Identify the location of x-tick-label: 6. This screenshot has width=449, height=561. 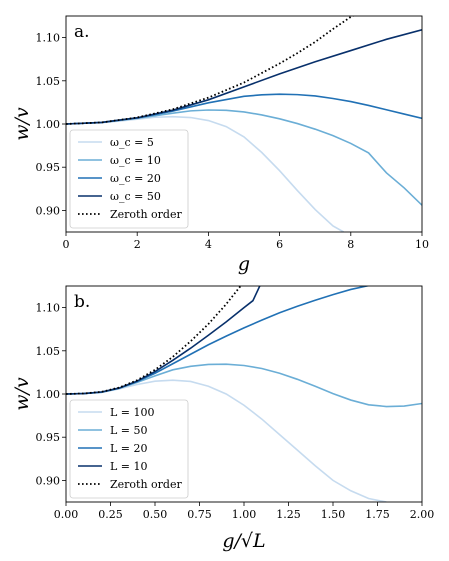
(279, 244).